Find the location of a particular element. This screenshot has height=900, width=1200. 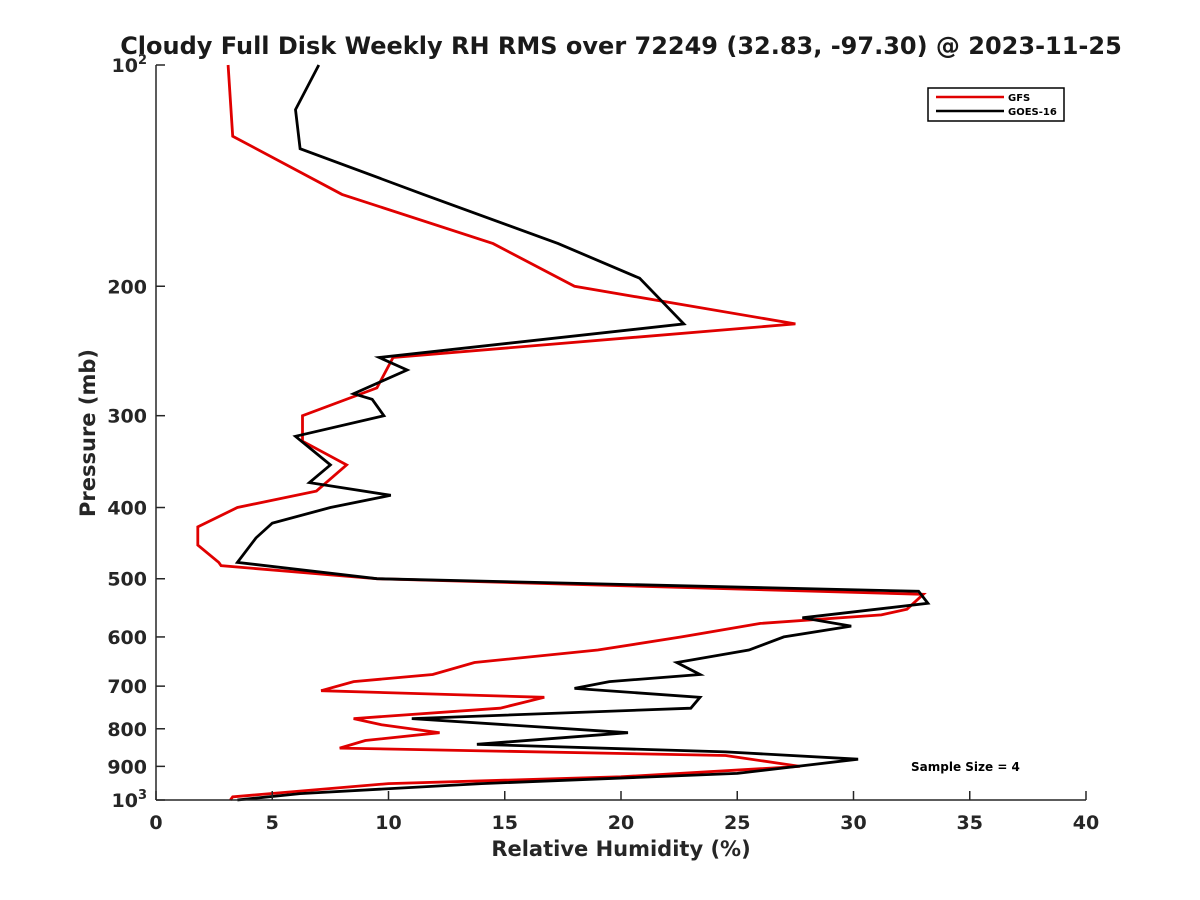

y-tick-label: 800 is located at coordinates (127, 730).